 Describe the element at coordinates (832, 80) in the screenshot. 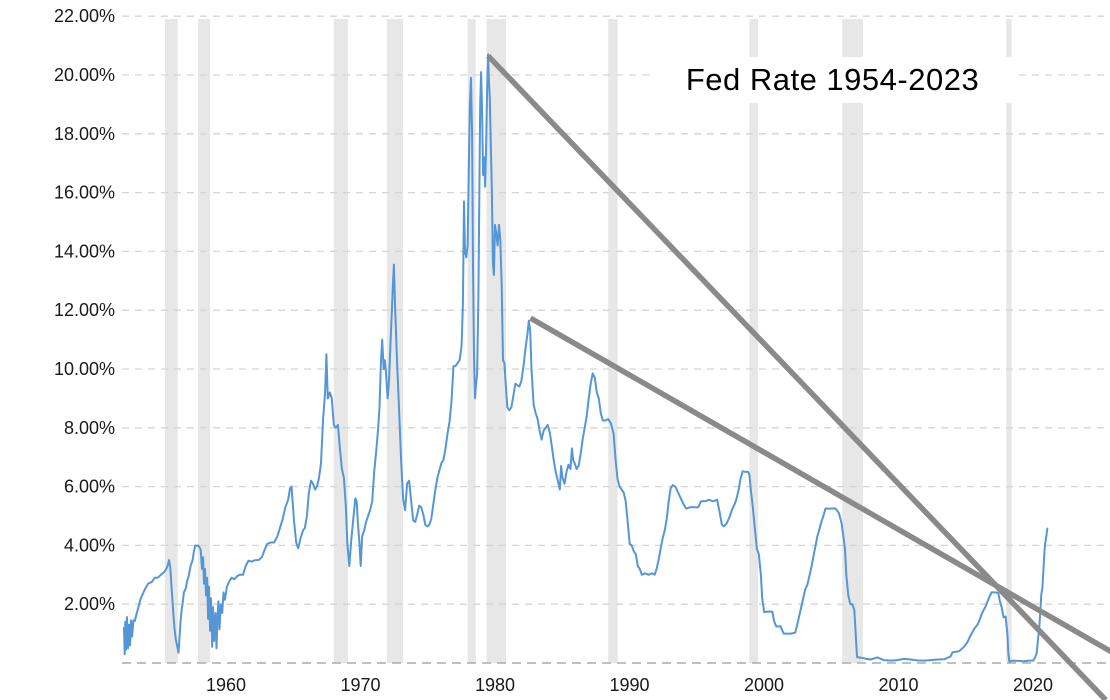

I see `chart-title: Fed Rate 1954-2023` at that location.